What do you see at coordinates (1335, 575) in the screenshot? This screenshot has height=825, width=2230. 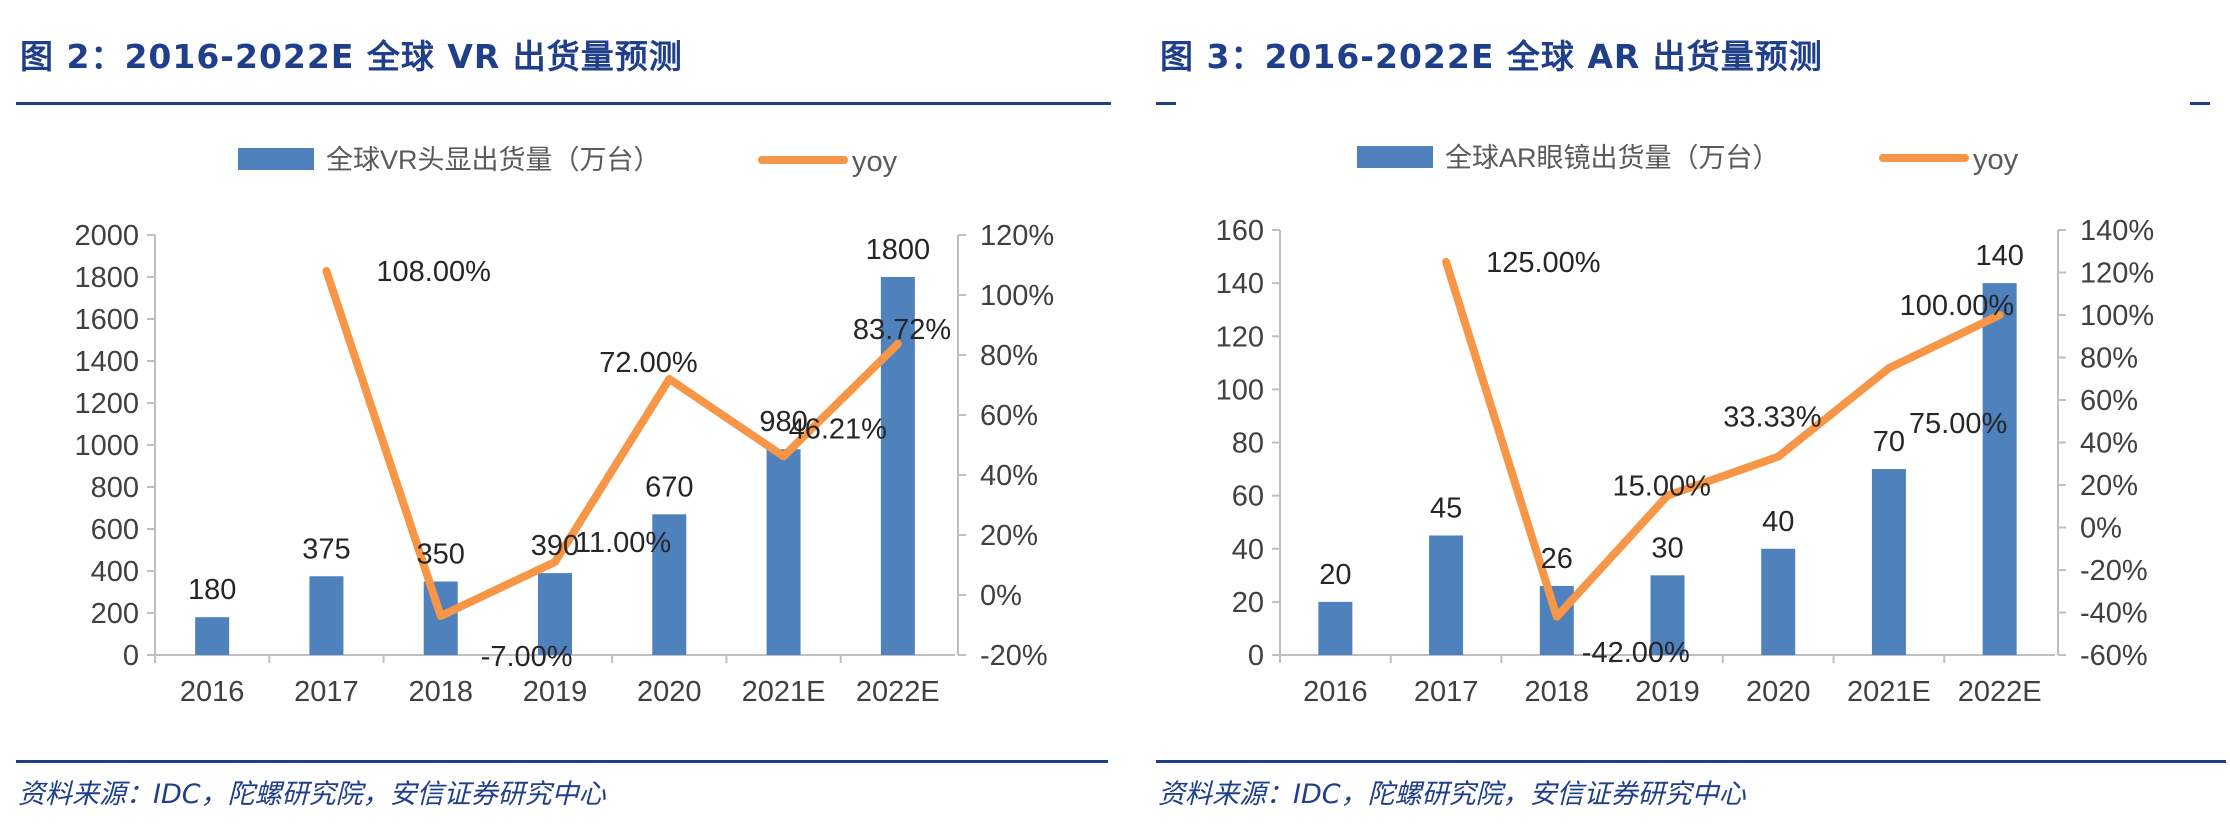 I see `bar-value-label: 20` at bounding box center [1335, 575].